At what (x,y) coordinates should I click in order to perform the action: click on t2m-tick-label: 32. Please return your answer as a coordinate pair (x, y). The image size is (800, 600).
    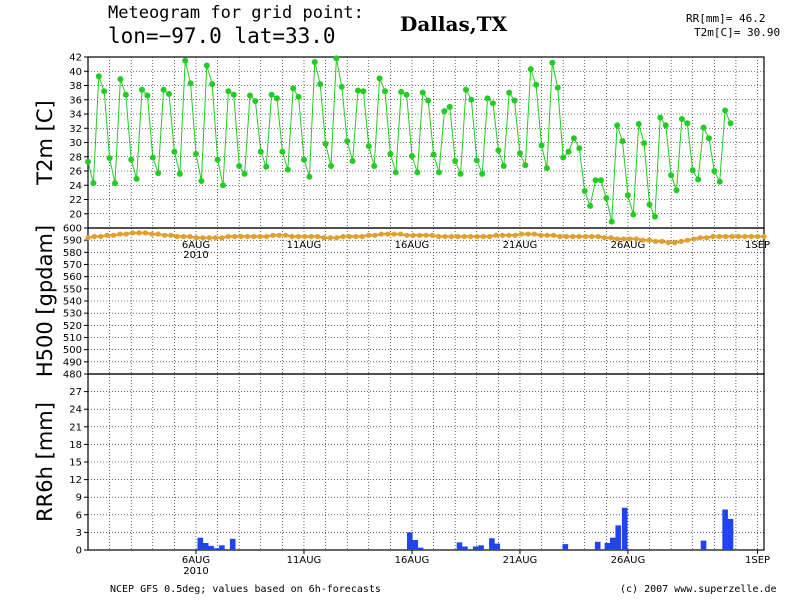
    Looking at the image, I should click on (75, 129).